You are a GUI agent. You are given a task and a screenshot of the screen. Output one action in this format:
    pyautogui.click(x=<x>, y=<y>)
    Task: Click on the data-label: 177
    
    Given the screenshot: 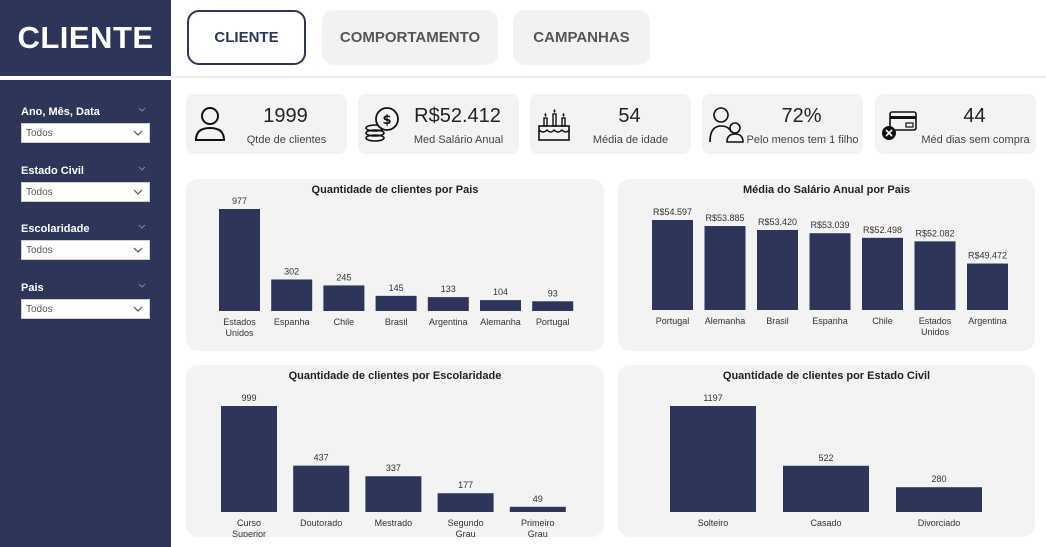 What is the action you would take?
    pyautogui.click(x=465, y=485)
    